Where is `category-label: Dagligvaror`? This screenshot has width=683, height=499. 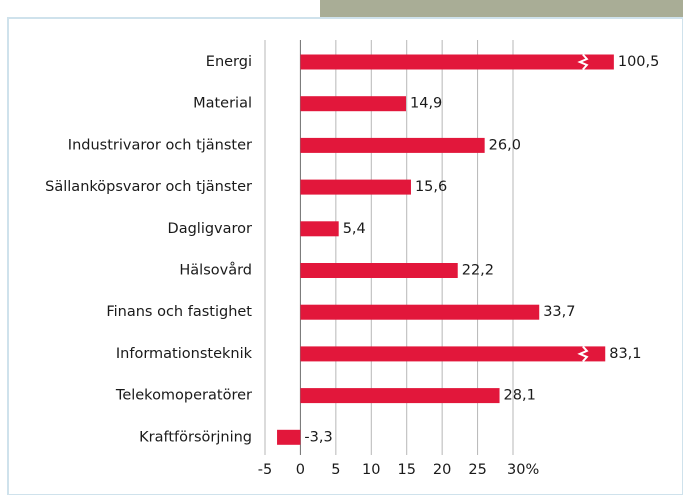
category-label: Dagligvaror is located at coordinates (210, 229).